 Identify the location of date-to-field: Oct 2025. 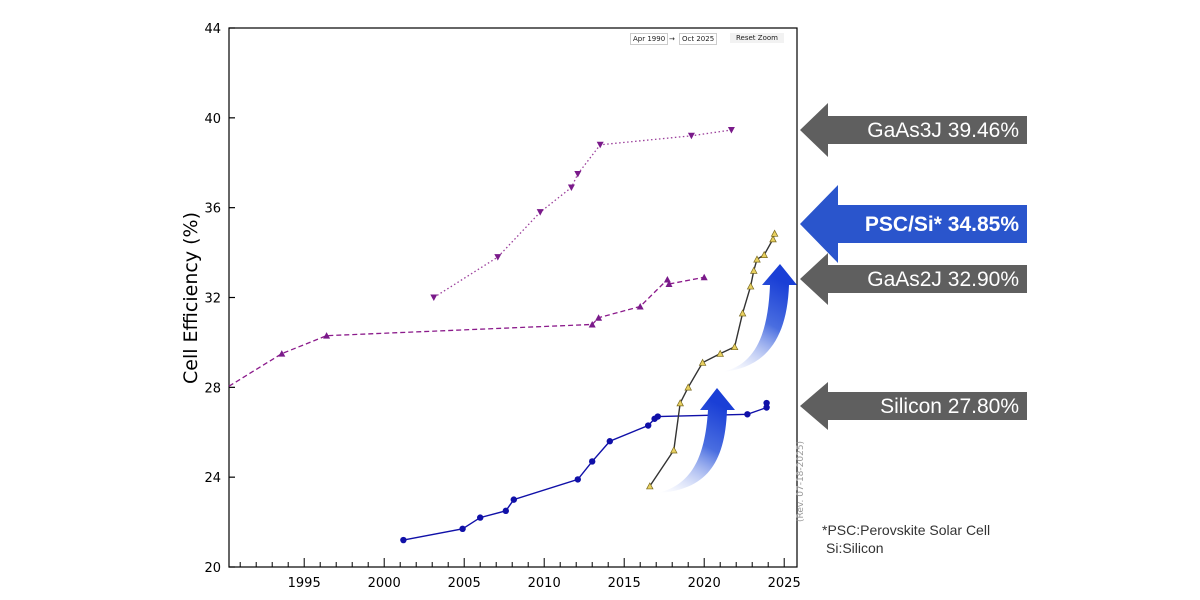
(698, 39).